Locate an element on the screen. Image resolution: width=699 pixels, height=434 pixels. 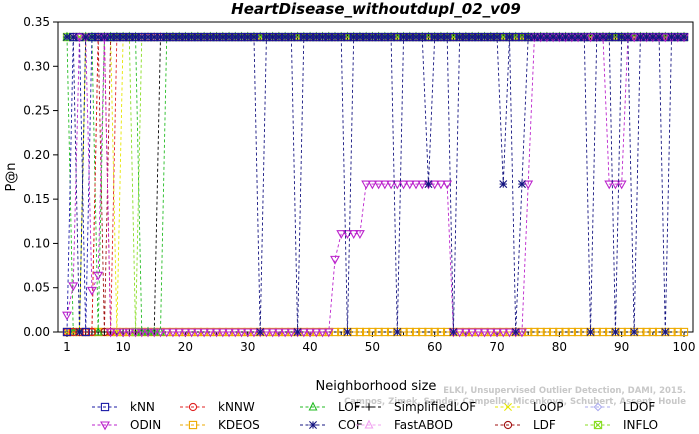
x-tick-label: 80 is located at coordinates (559, 347).